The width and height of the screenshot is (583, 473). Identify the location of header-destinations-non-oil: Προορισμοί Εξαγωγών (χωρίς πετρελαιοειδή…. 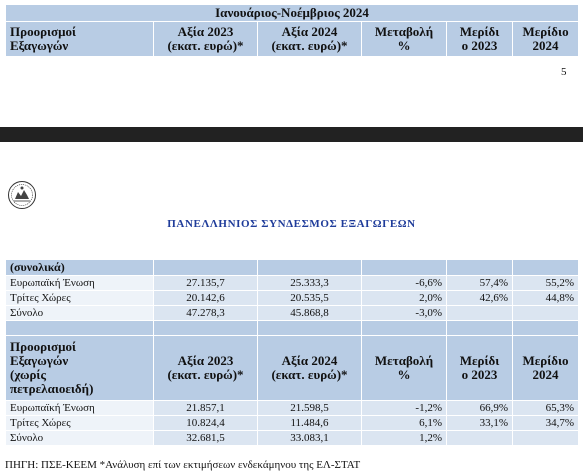
(79, 368).